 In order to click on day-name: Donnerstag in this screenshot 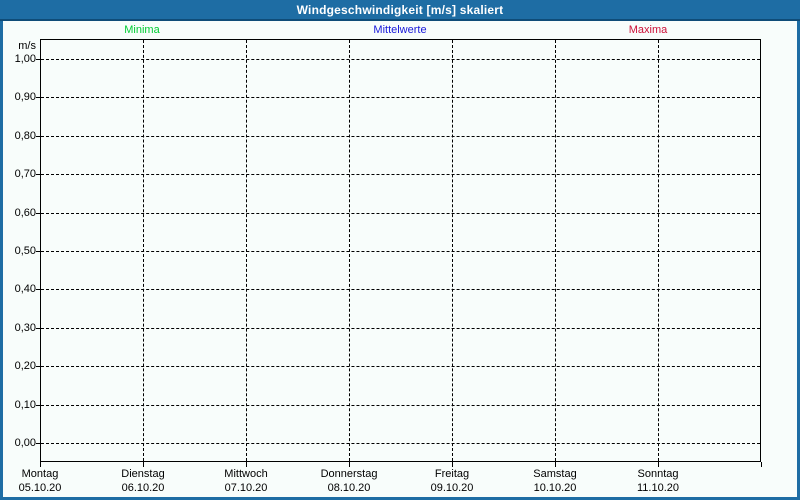, I will do `click(349, 474)`.